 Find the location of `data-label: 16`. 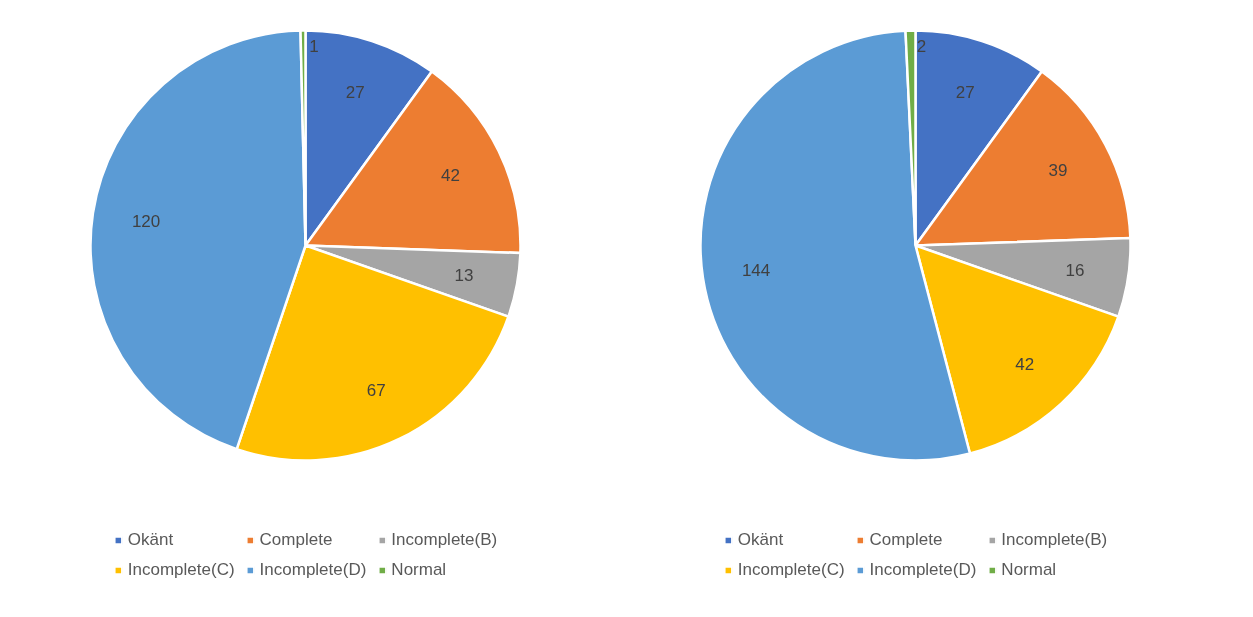

data-label: 16 is located at coordinates (1075, 270).